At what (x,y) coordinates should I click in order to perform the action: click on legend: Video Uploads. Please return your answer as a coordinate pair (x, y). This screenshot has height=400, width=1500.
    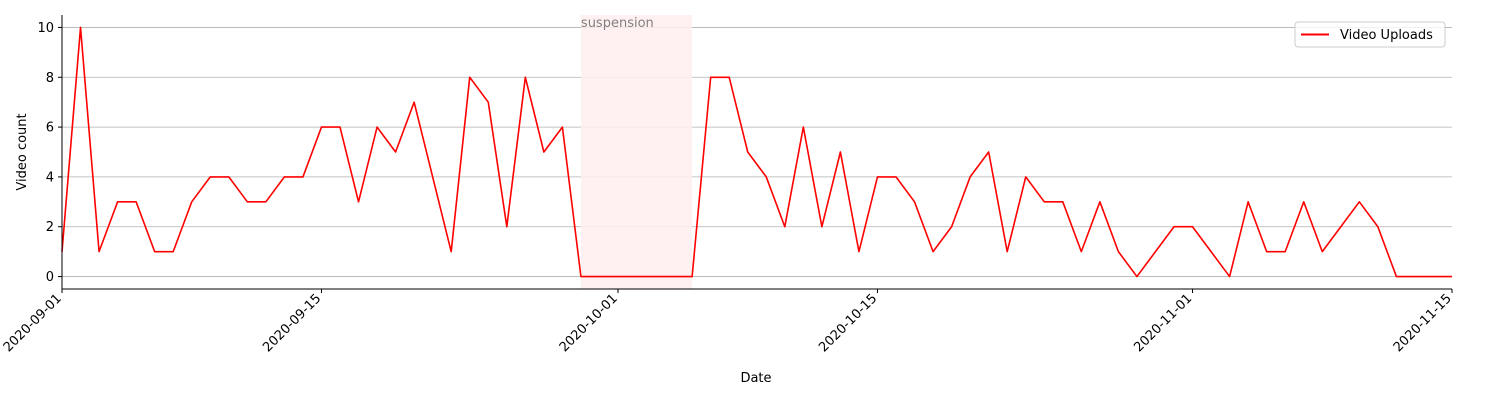
    Looking at the image, I should click on (1370, 34).